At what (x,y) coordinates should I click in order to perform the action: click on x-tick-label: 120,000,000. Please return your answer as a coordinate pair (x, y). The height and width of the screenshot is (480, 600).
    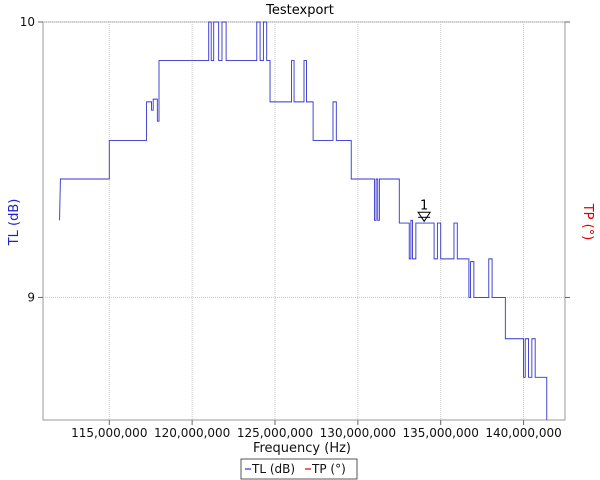
    Looking at the image, I should click on (192, 433).